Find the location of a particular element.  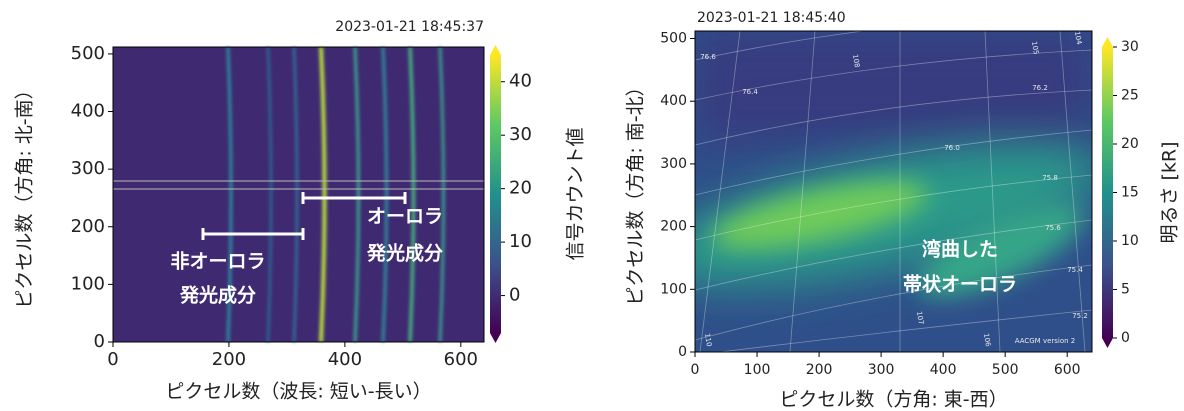

annotation: 非オーロラ is located at coordinates (217, 262).